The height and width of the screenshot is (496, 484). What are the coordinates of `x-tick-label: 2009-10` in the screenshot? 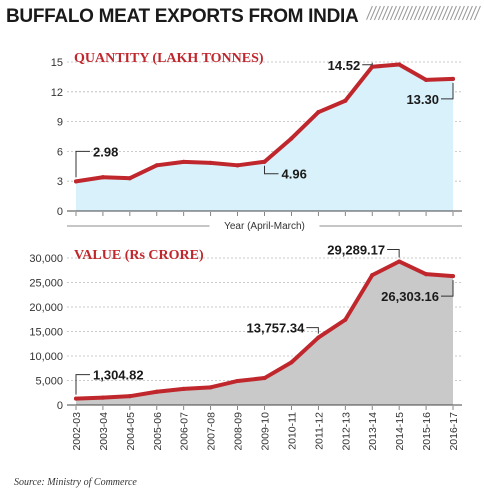 It's located at (266, 431).